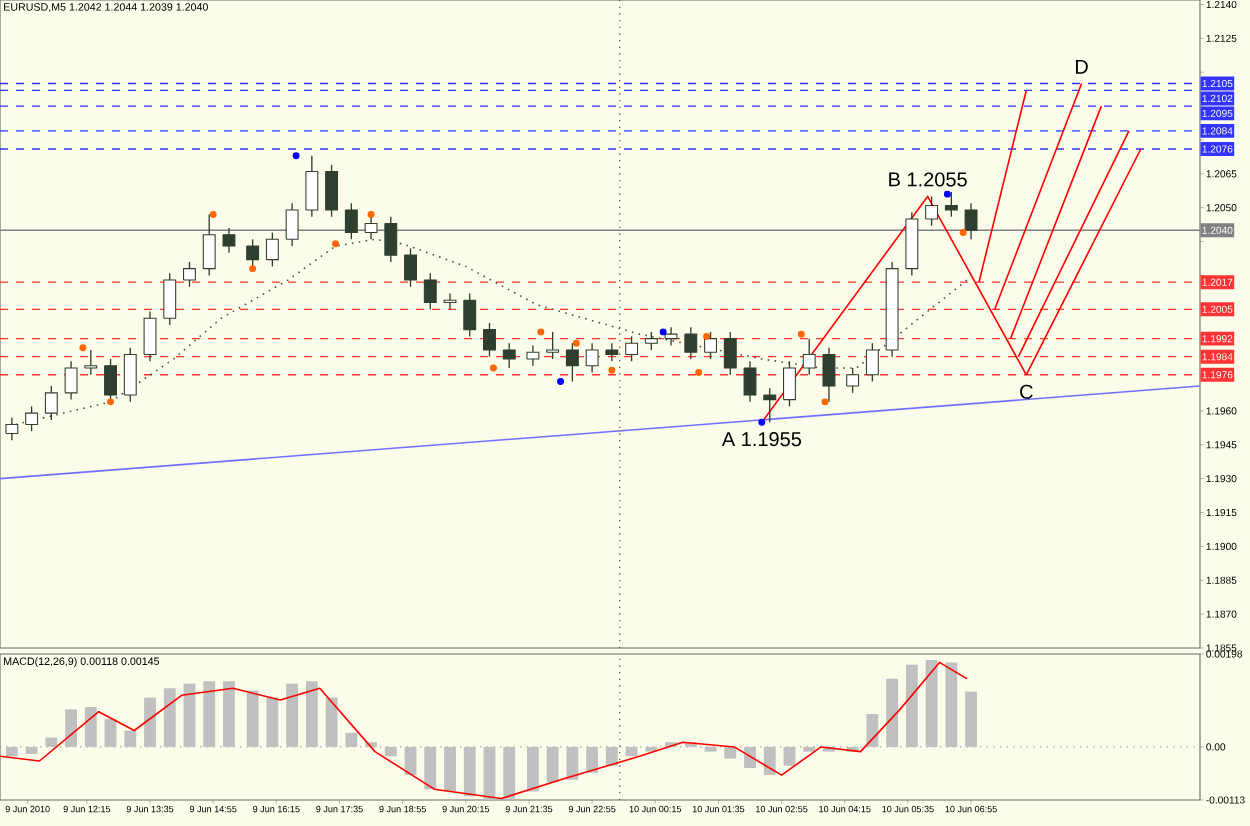 This screenshot has height=826, width=1250. I want to click on annotation: C, so click(1026, 391).